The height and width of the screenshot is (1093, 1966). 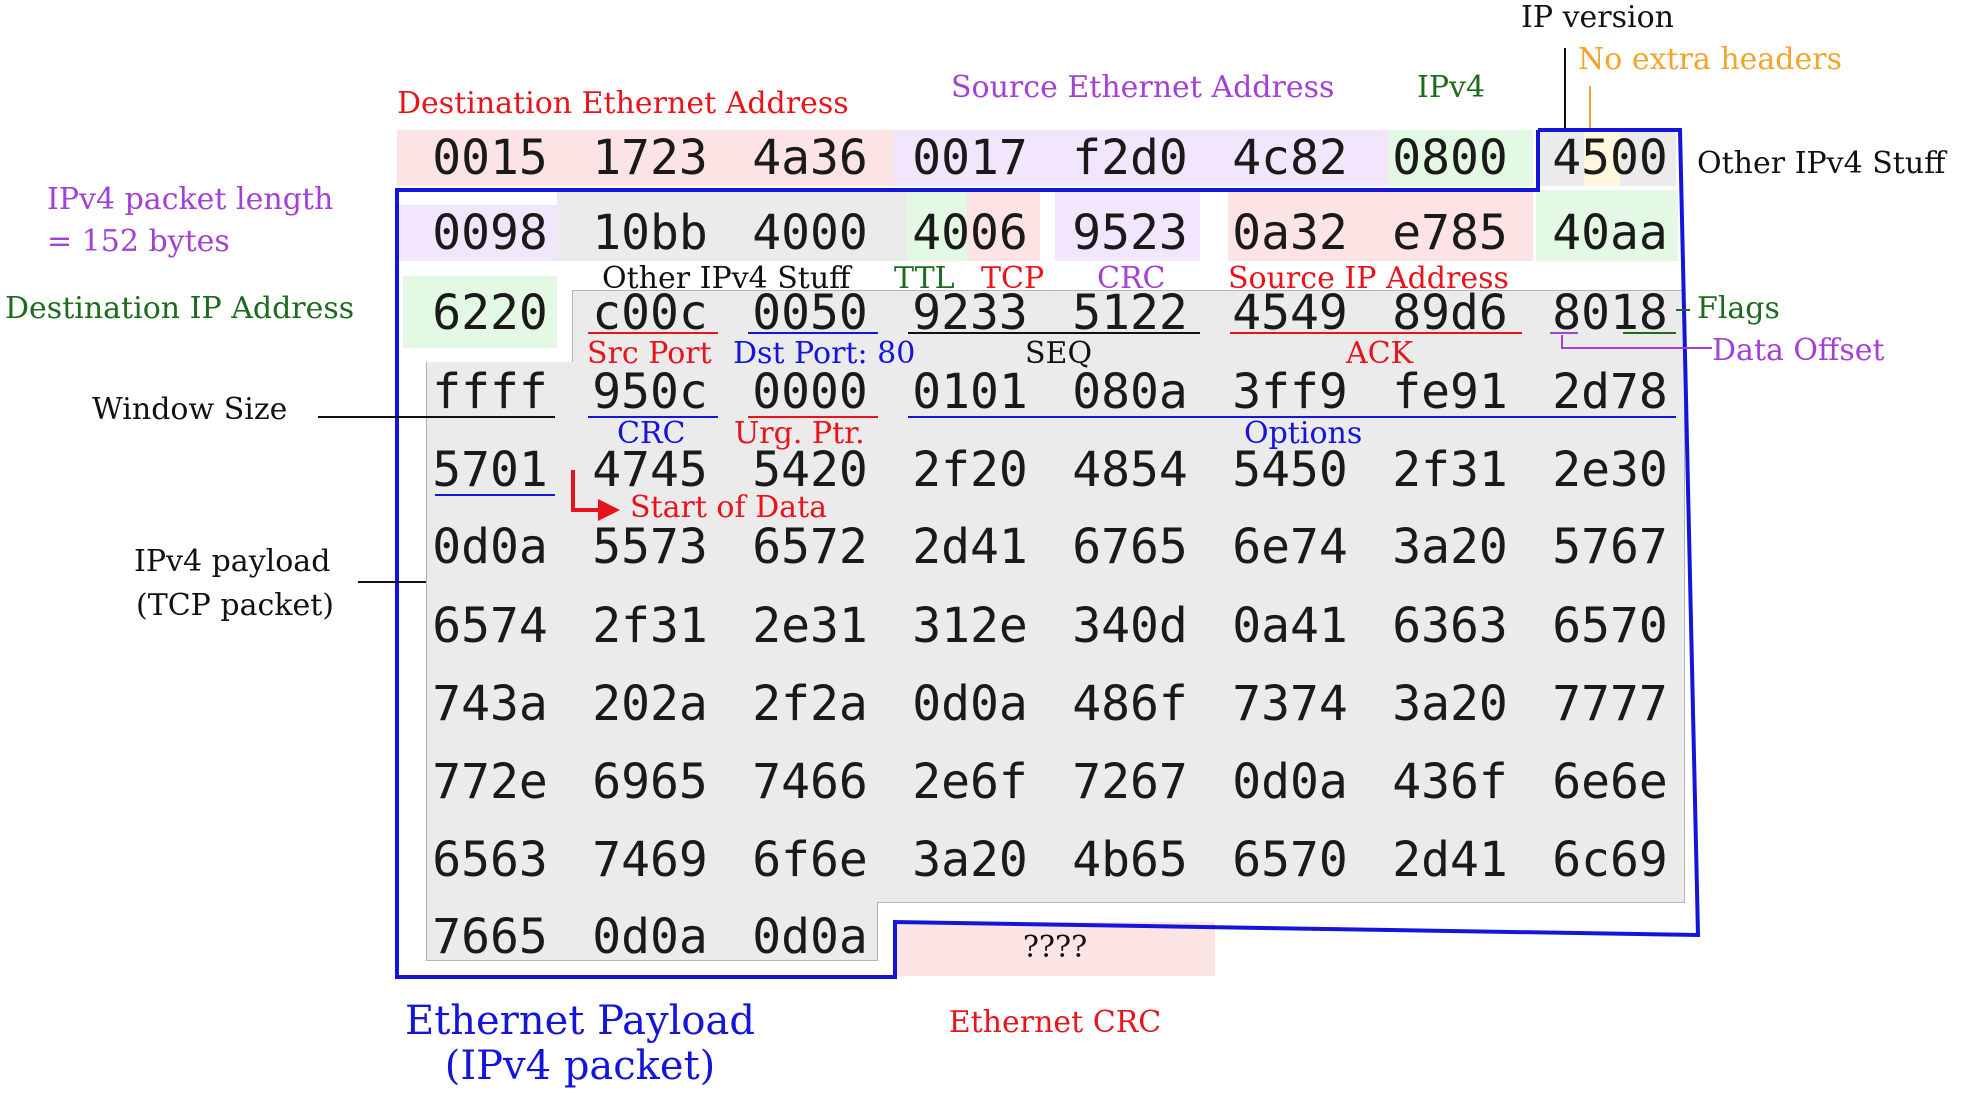 I want to click on hex-word: 436f, so click(x=1450, y=782).